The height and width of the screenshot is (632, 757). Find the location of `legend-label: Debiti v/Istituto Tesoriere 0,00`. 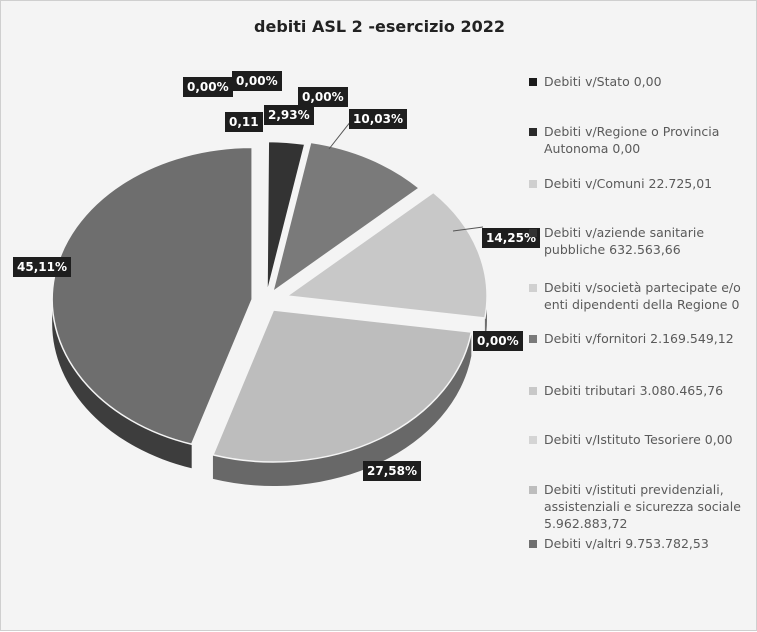

legend-label: Debiti v/Istituto Tesoriere 0,00 is located at coordinates (638, 439).